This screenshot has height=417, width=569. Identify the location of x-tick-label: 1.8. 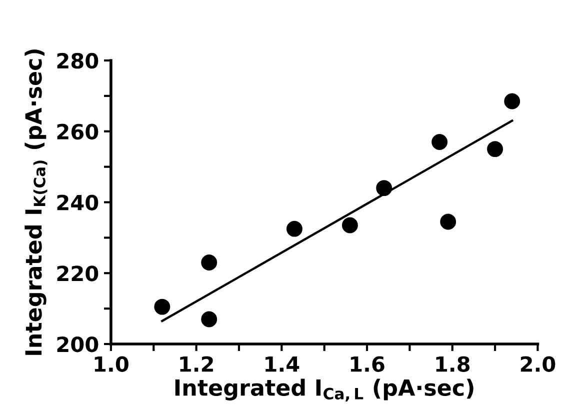
(453, 364).